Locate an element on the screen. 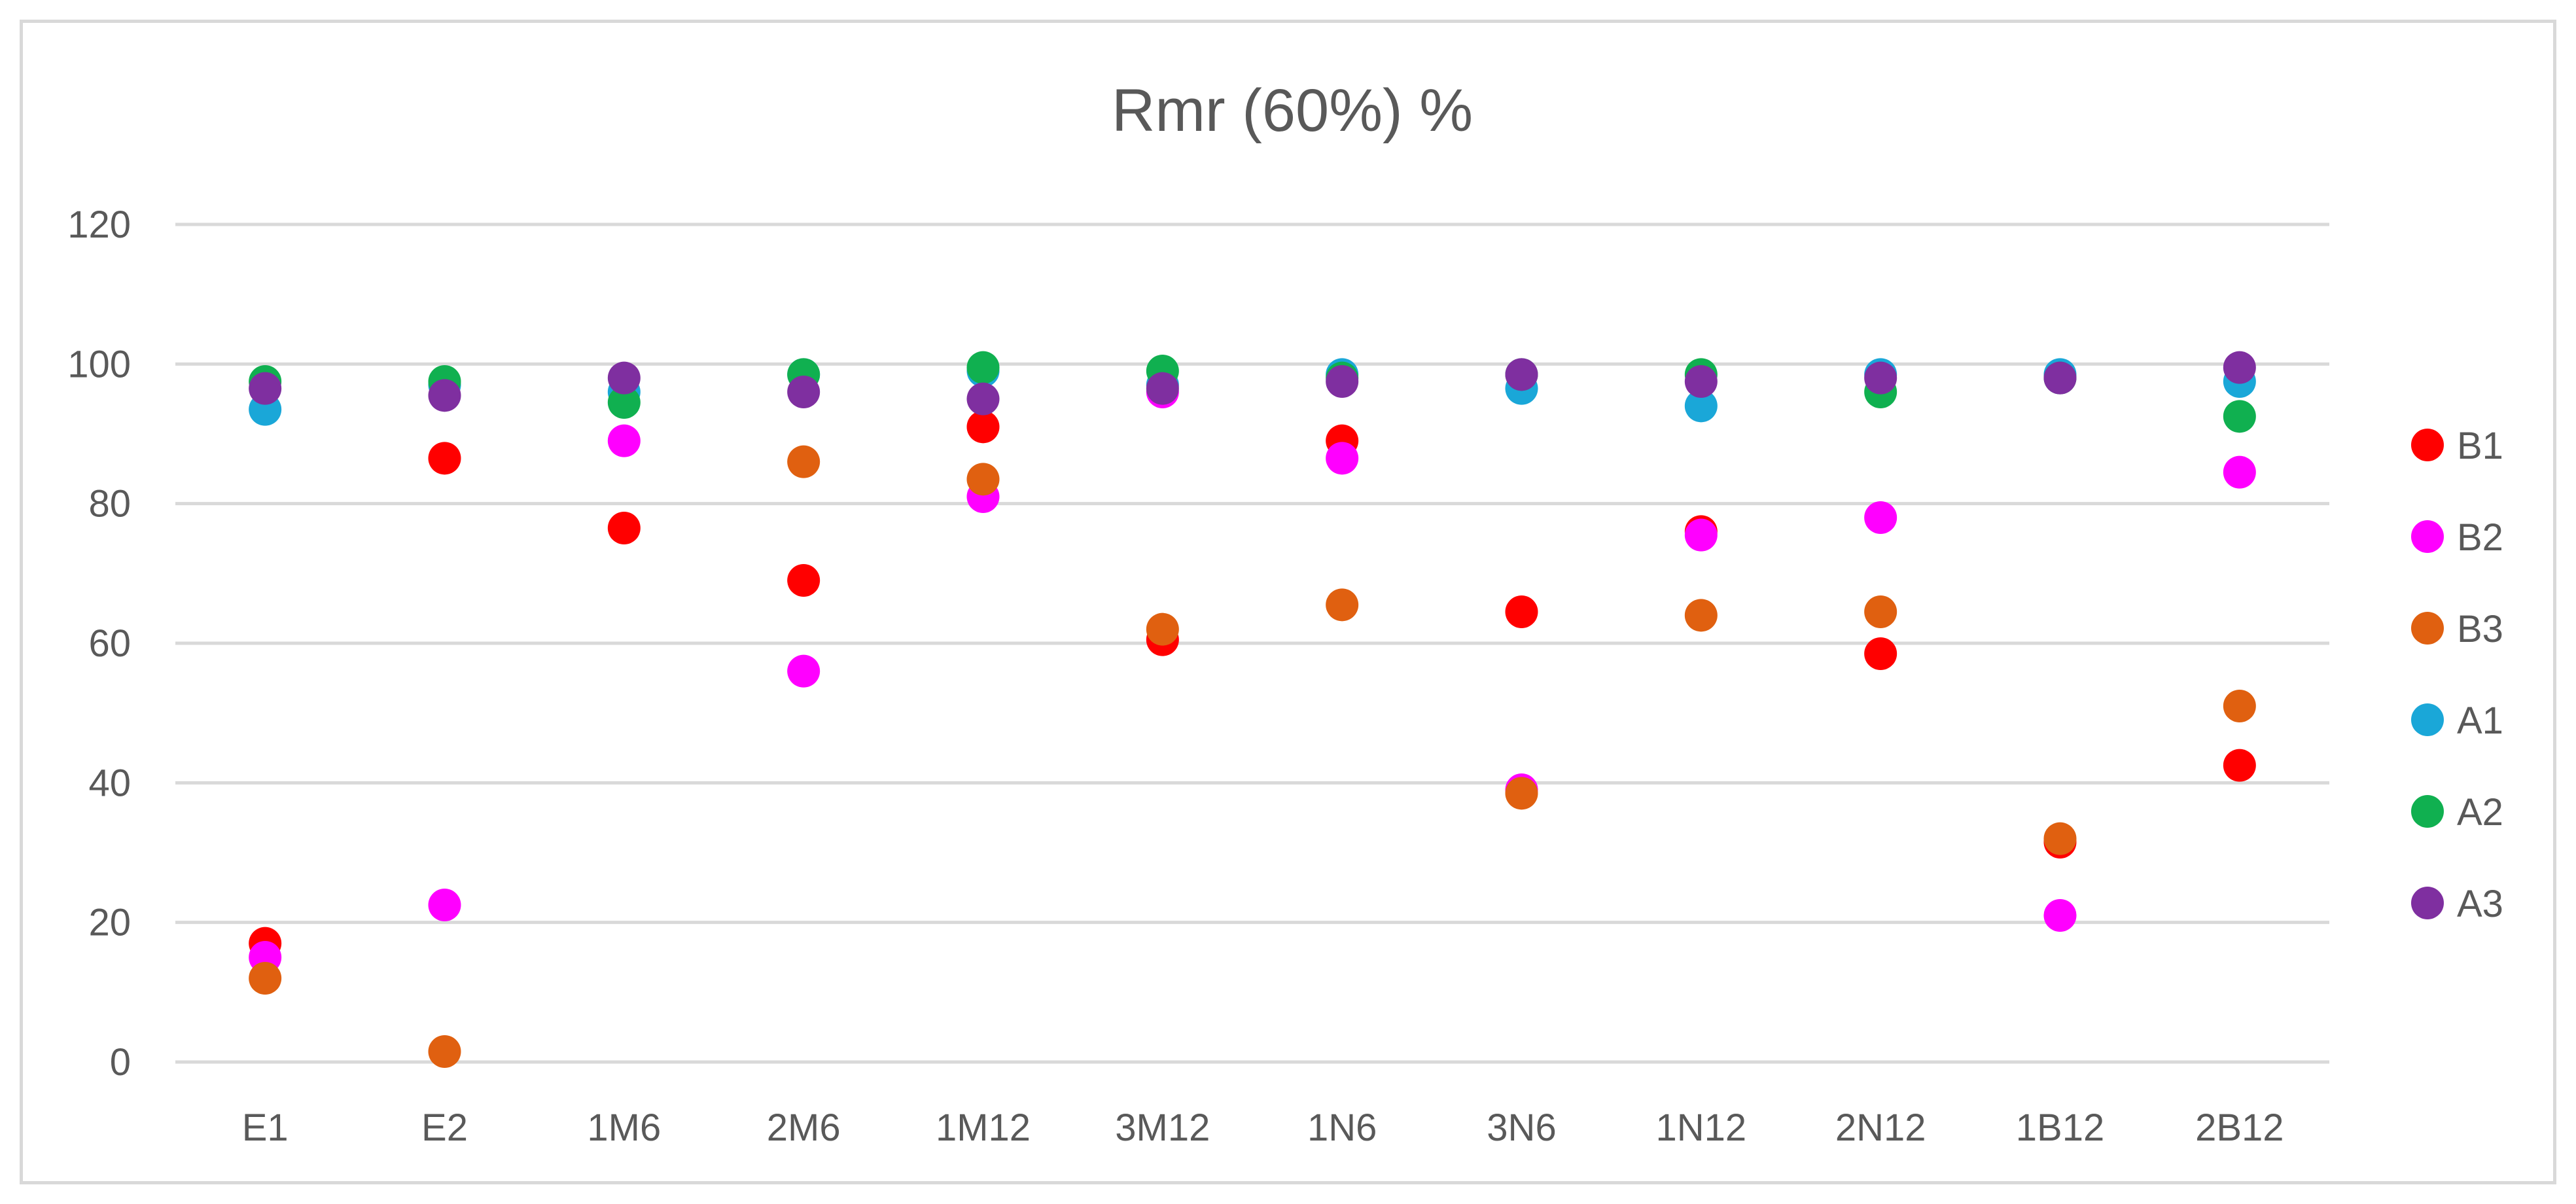 The height and width of the screenshot is (1204, 2576). y-tick-label: 0 is located at coordinates (120, 1062).